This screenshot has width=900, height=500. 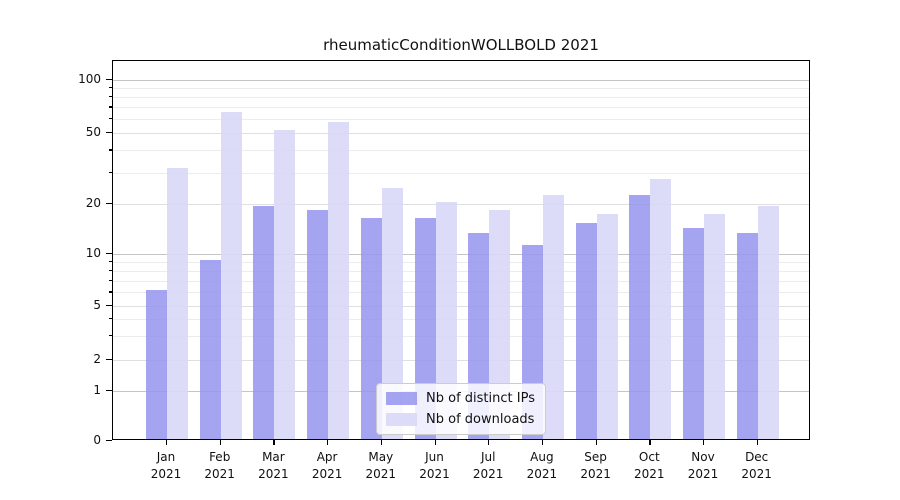 What do you see at coordinates (747, 336) in the screenshot?
I see `bar-distinct-ips-dec` at bounding box center [747, 336].